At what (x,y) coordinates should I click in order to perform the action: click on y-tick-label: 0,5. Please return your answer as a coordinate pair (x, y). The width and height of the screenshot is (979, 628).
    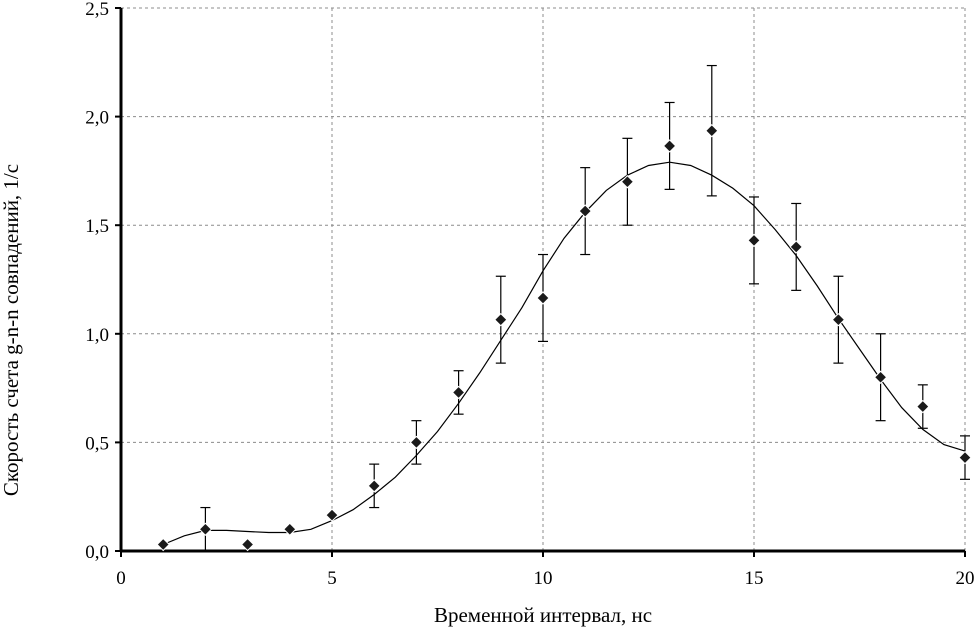
    Looking at the image, I should click on (97, 443).